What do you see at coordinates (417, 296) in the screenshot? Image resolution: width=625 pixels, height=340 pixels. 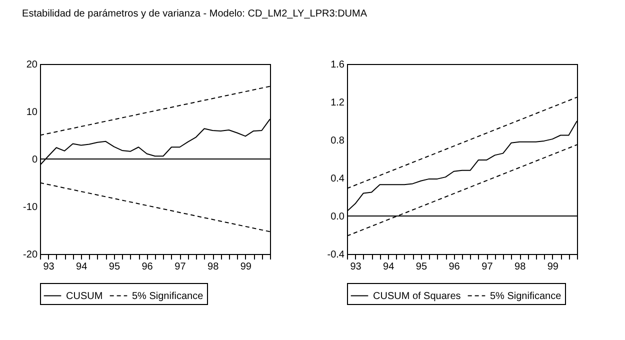 I see `legend-label: CUSUM of Squares` at bounding box center [417, 296].